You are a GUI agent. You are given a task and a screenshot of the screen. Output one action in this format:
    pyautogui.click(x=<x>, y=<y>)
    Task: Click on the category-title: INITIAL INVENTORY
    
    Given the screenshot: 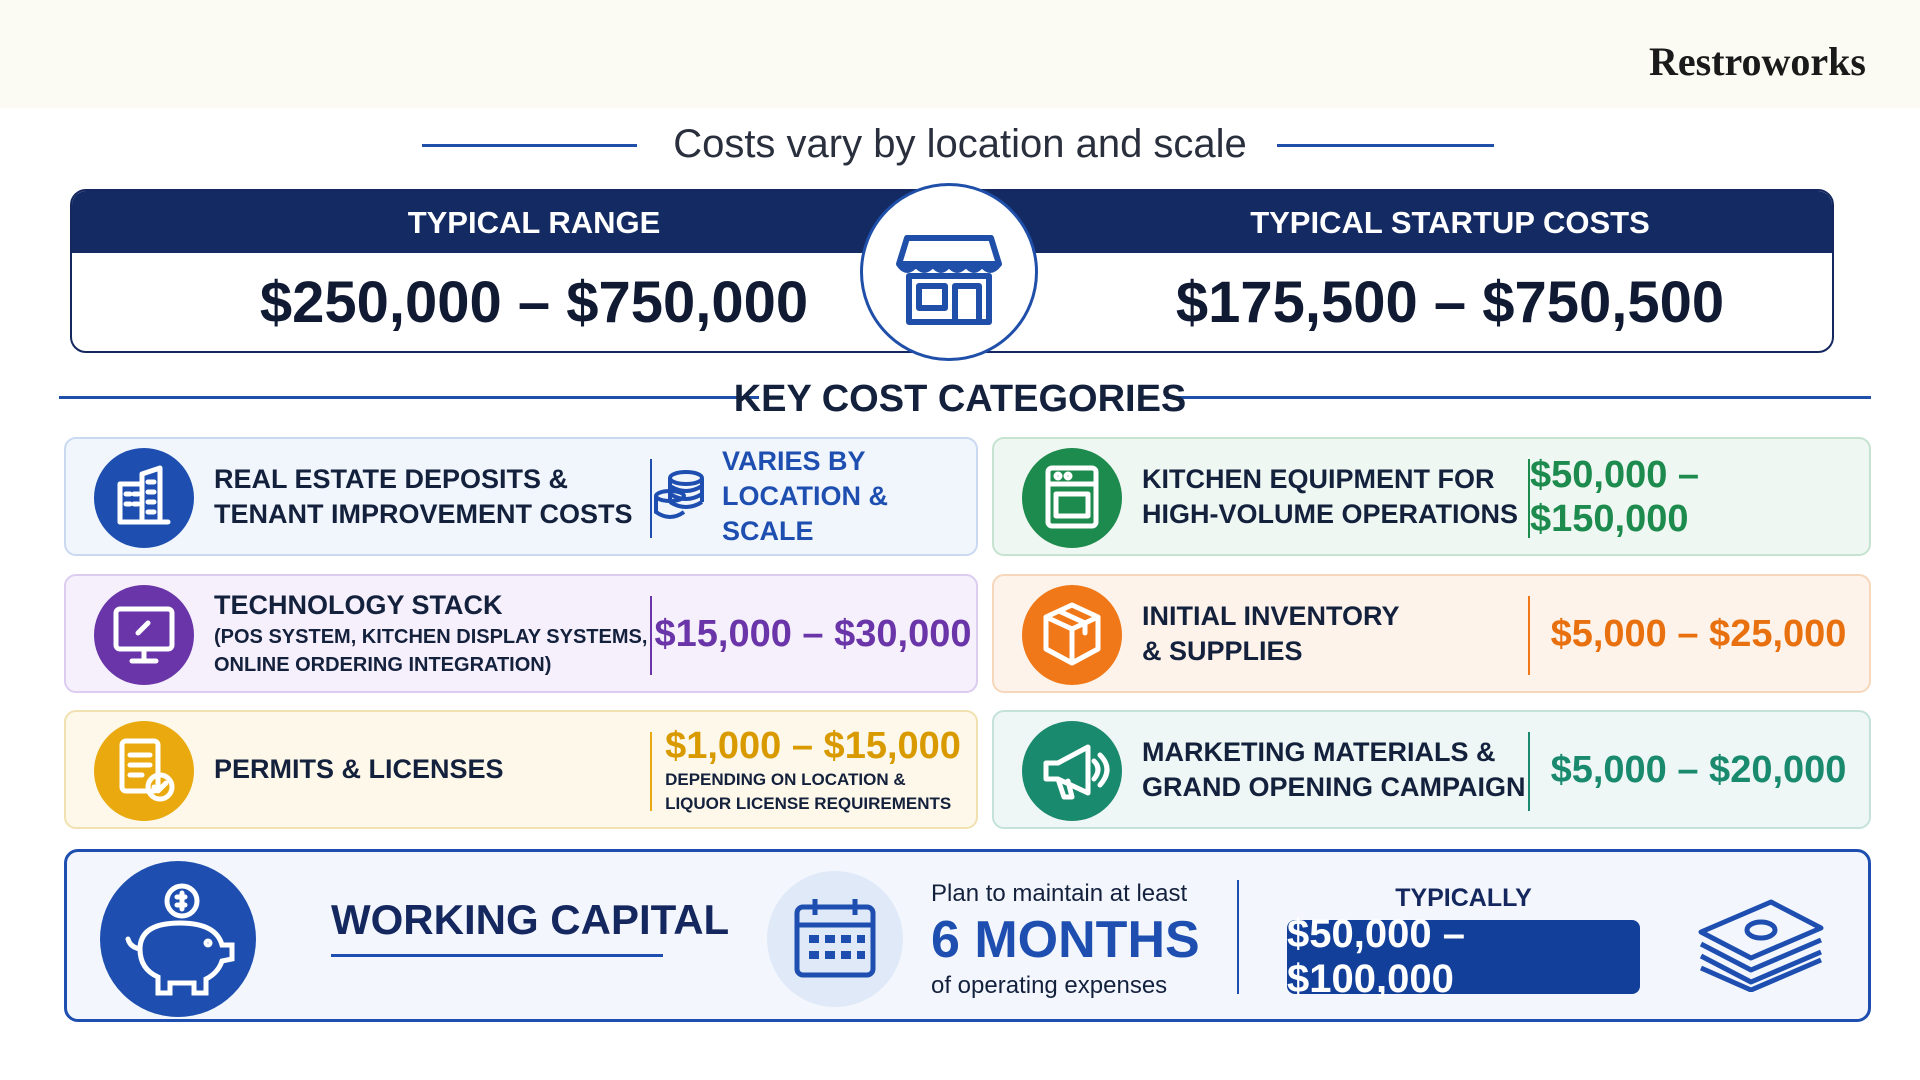 What is the action you would take?
    pyautogui.click(x=1271, y=615)
    